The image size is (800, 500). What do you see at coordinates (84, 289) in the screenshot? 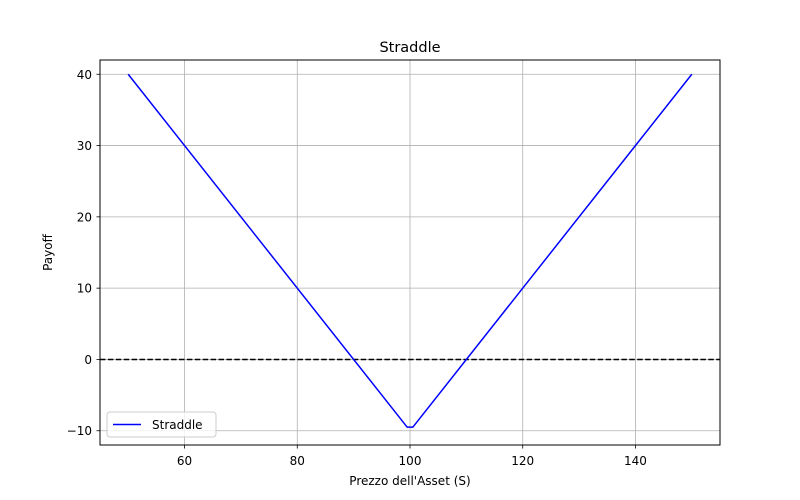
I see `y-tick-label: 10` at bounding box center [84, 289].